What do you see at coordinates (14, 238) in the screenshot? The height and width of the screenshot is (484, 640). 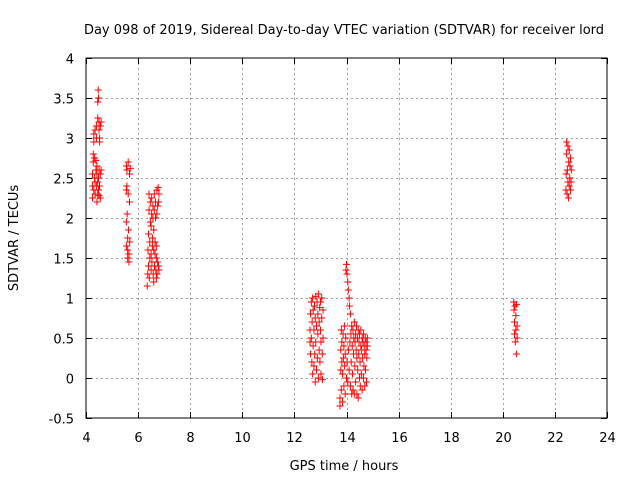 I see `y-axis-label: SDTVAR / TECUs` at bounding box center [14, 238].